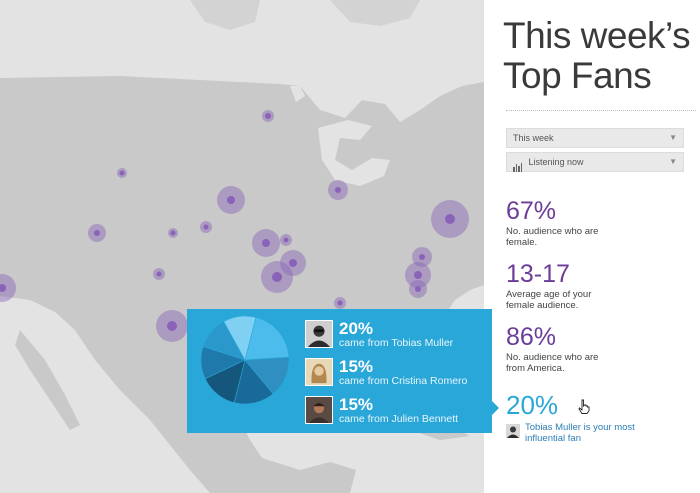 The width and height of the screenshot is (700, 493). I want to click on fan-source: came from Julien Bennett, so click(399, 418).